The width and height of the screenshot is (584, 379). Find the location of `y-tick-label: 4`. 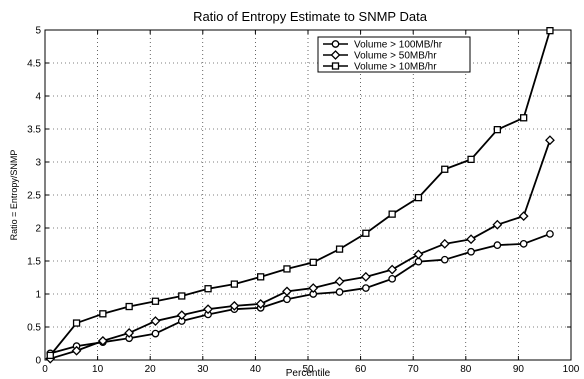

y-tick-label: 4 is located at coordinates (38, 97).